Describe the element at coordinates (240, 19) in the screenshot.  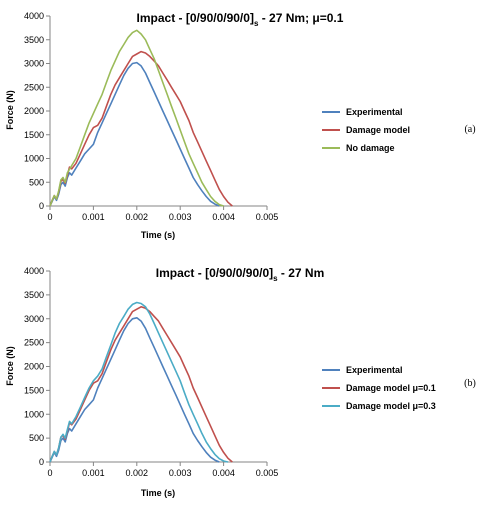
I see `chart-title: Impact - [0/90/0/90/0]s - 27 Nm; μ=0.1` at that location.